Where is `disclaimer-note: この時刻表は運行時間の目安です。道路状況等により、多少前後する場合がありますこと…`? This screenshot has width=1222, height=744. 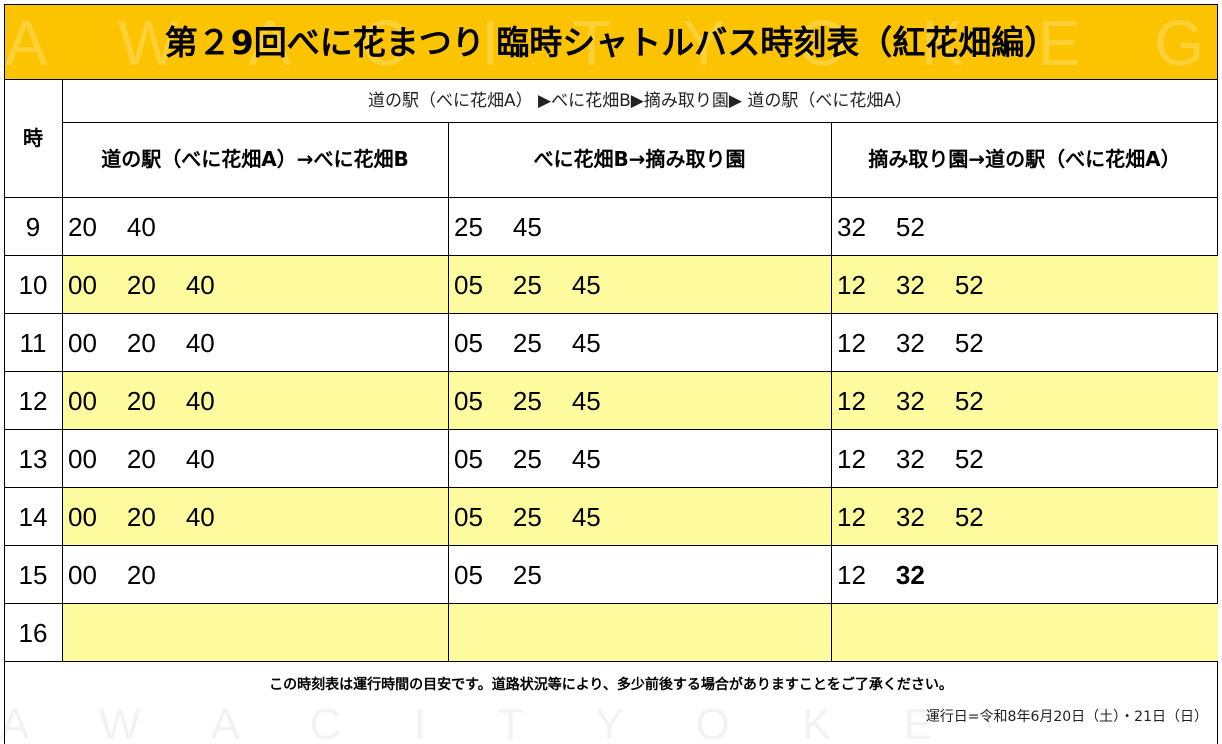 disclaimer-note: この時刻表は運行時間の目安です。道路状況等により、多少前後する場合がありますこと… is located at coordinates (611, 685).